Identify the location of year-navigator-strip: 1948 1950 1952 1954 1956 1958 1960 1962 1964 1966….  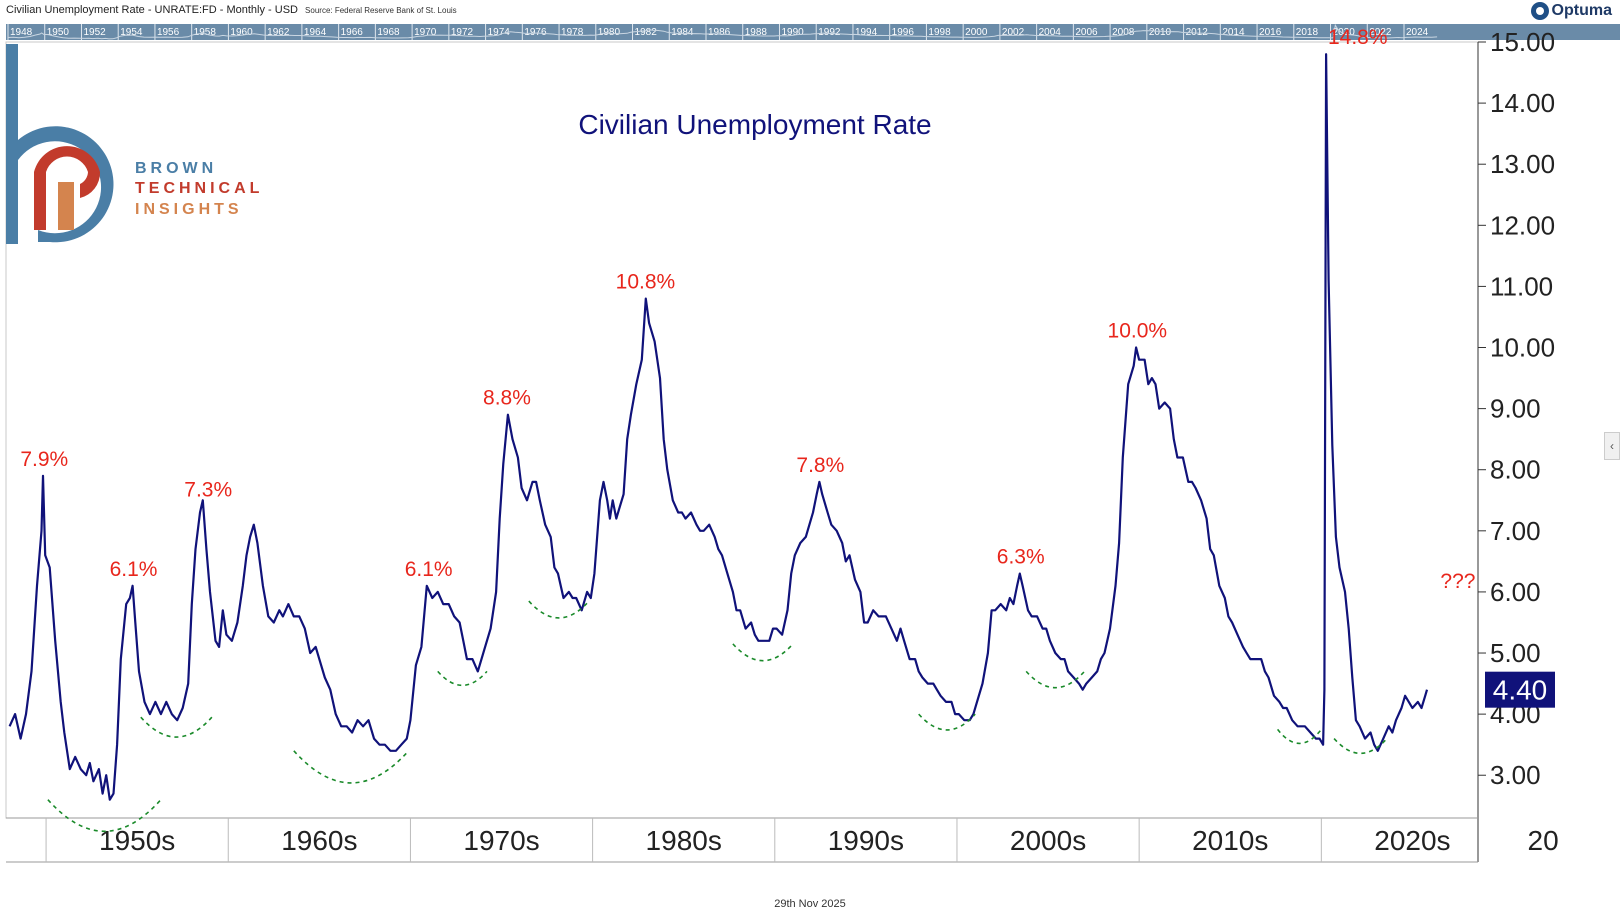
(813, 32).